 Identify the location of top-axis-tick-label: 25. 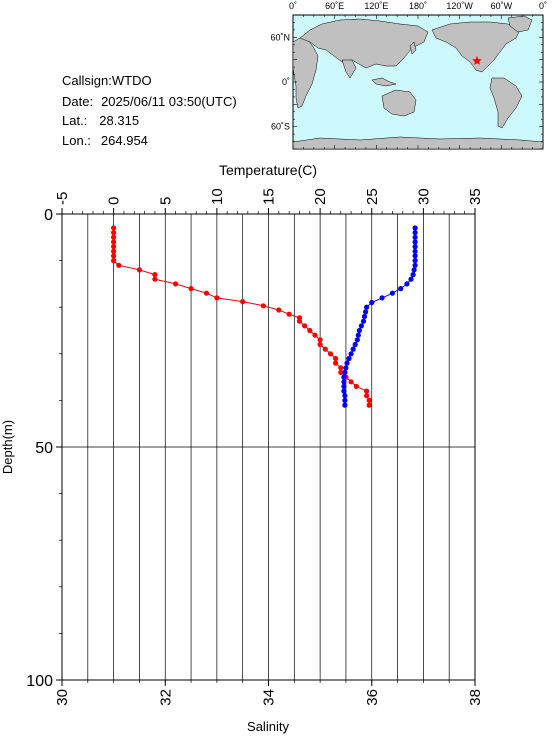
(372, 196).